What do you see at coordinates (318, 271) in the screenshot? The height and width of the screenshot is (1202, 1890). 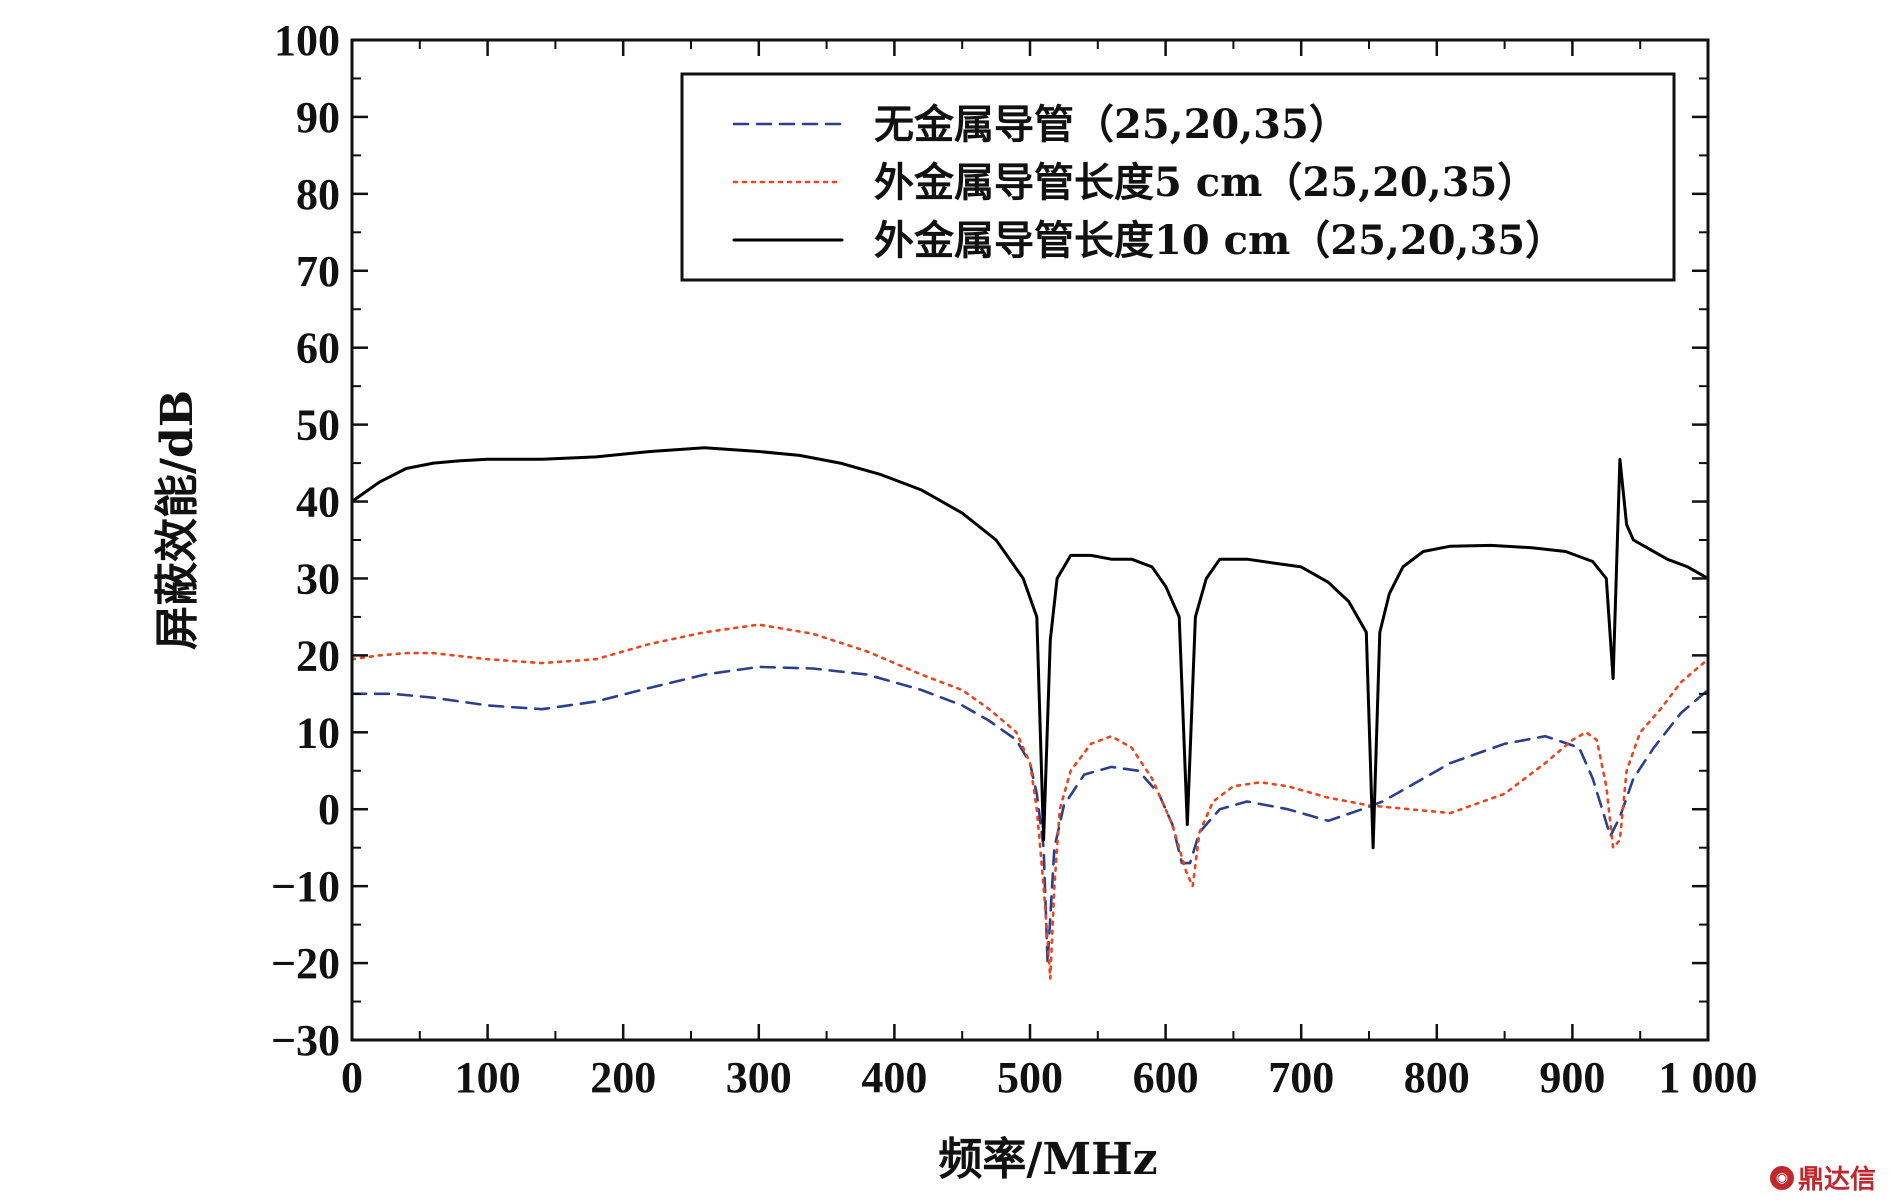 I see `y-tick-label: 70` at bounding box center [318, 271].